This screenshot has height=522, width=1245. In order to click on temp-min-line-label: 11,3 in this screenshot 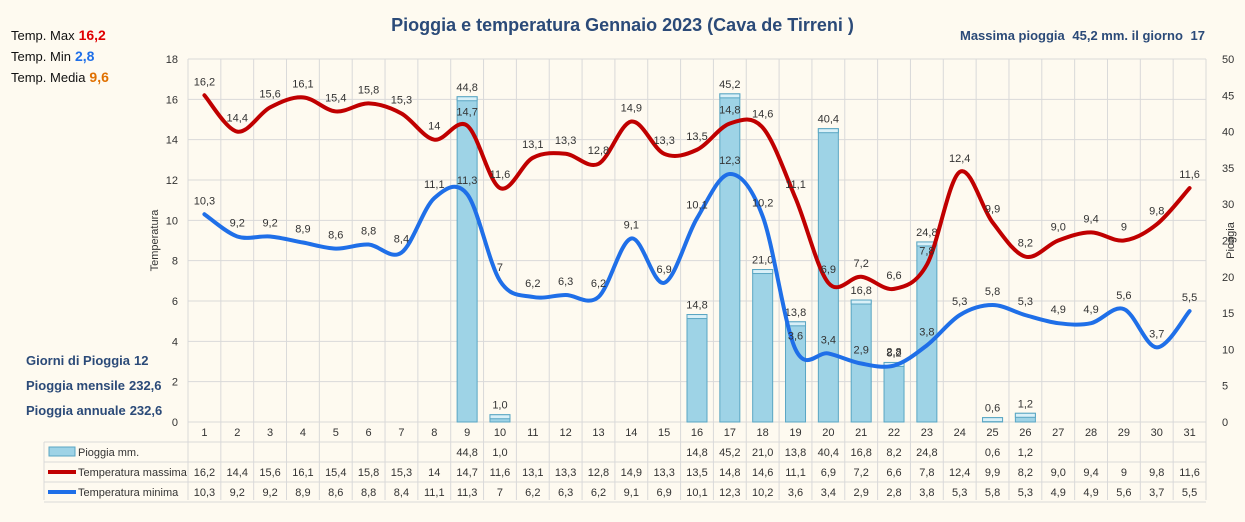, I will do `click(467, 181)`.